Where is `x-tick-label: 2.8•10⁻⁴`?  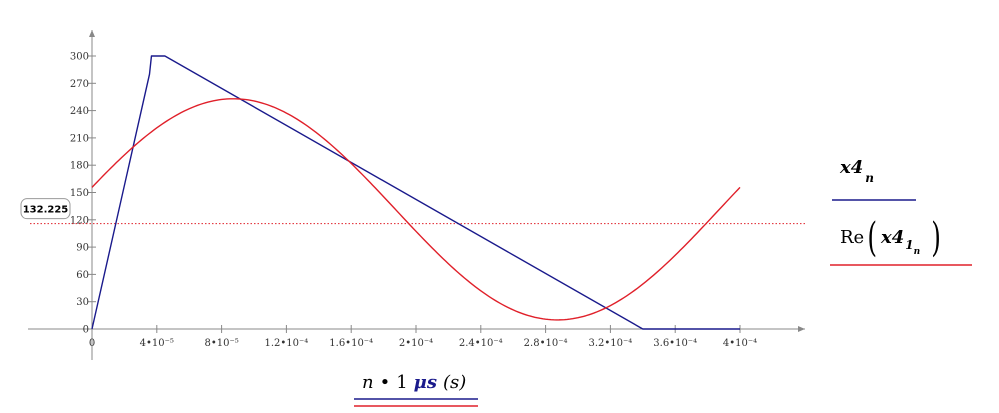
x-tick-label: 2.8•10⁻⁴ is located at coordinates (546, 343).